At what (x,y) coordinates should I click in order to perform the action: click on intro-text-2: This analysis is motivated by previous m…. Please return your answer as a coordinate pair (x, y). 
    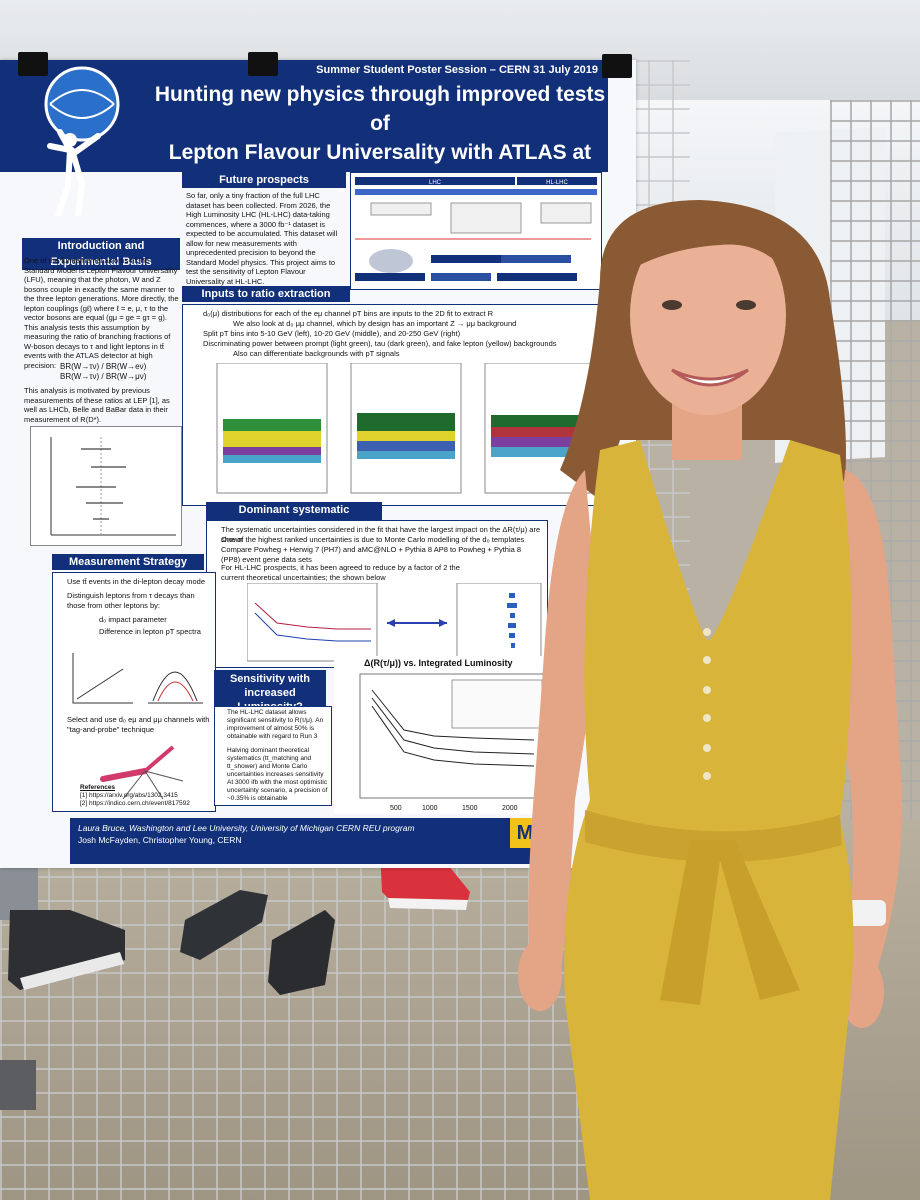
    Looking at the image, I should click on (97, 405).